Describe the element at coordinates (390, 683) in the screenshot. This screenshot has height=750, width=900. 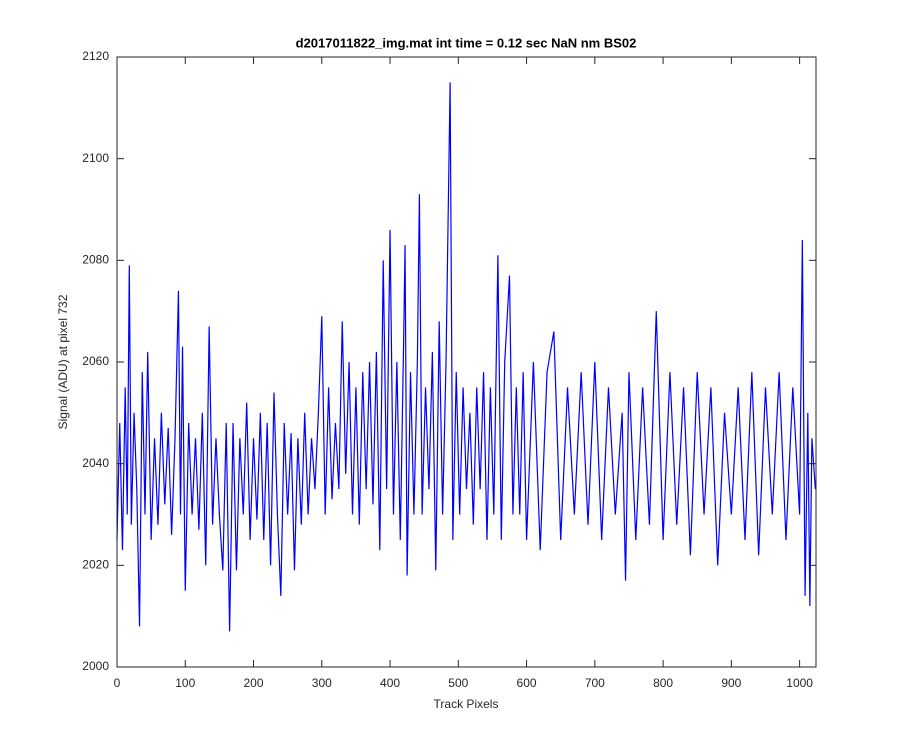
I see `x-tick-label: 400` at that location.